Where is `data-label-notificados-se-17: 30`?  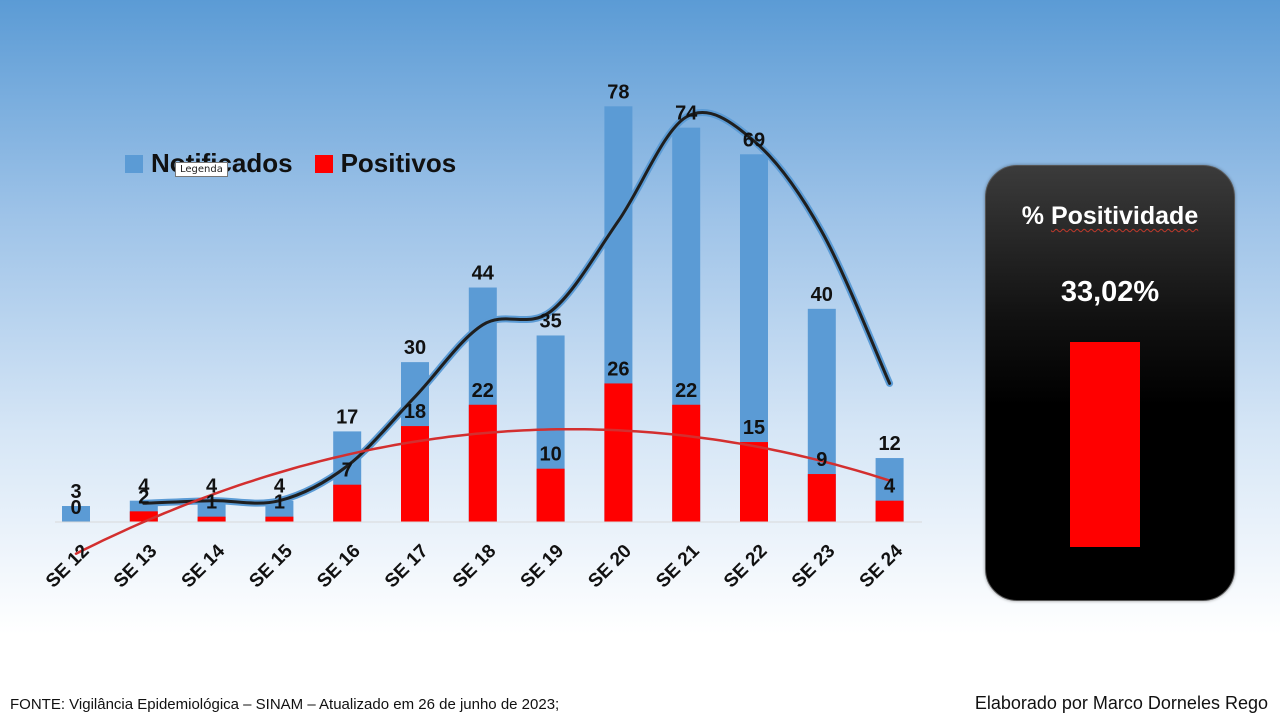
data-label-notificados-se-17: 30 is located at coordinates (415, 348).